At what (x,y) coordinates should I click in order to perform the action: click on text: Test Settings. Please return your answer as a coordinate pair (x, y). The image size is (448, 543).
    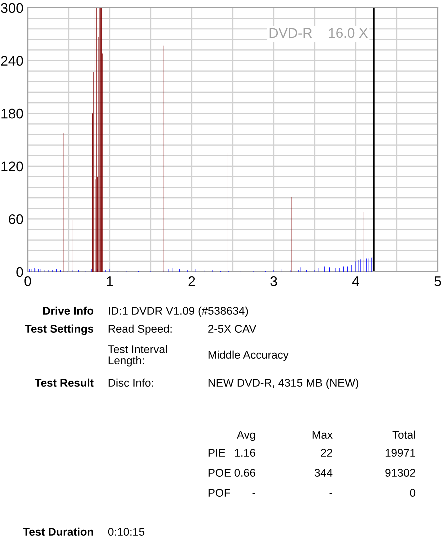
    Looking at the image, I should click on (59, 330).